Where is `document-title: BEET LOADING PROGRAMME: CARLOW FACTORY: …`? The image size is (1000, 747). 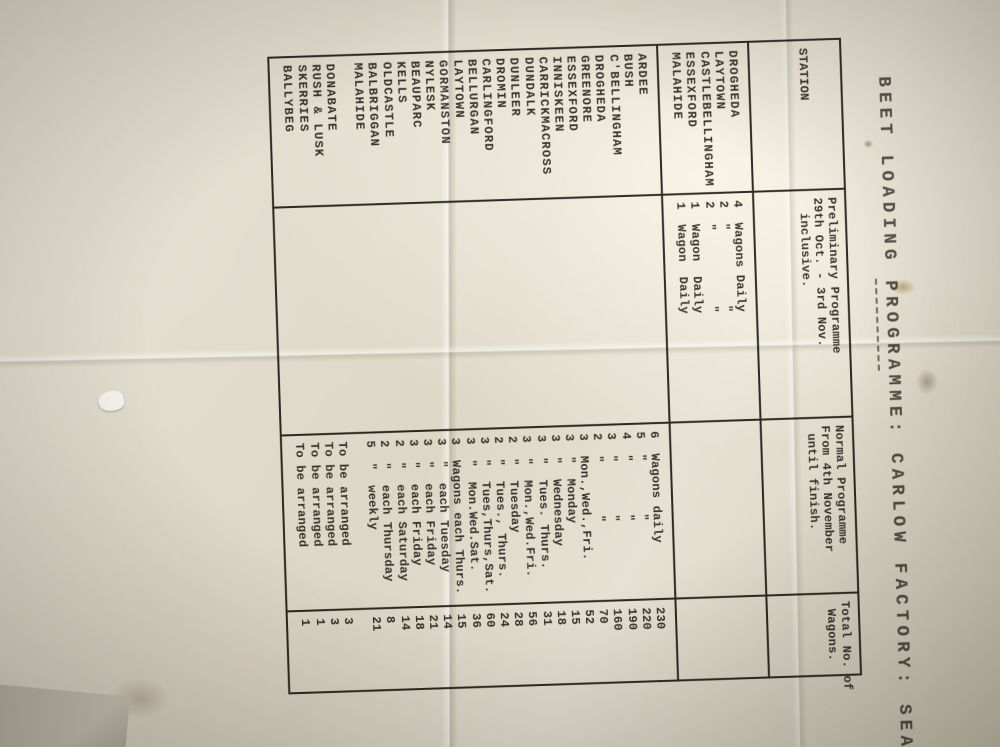
document-title: BEET LOADING PROGRAMME: CARLOW FACTORY: … is located at coordinates (897, 411).